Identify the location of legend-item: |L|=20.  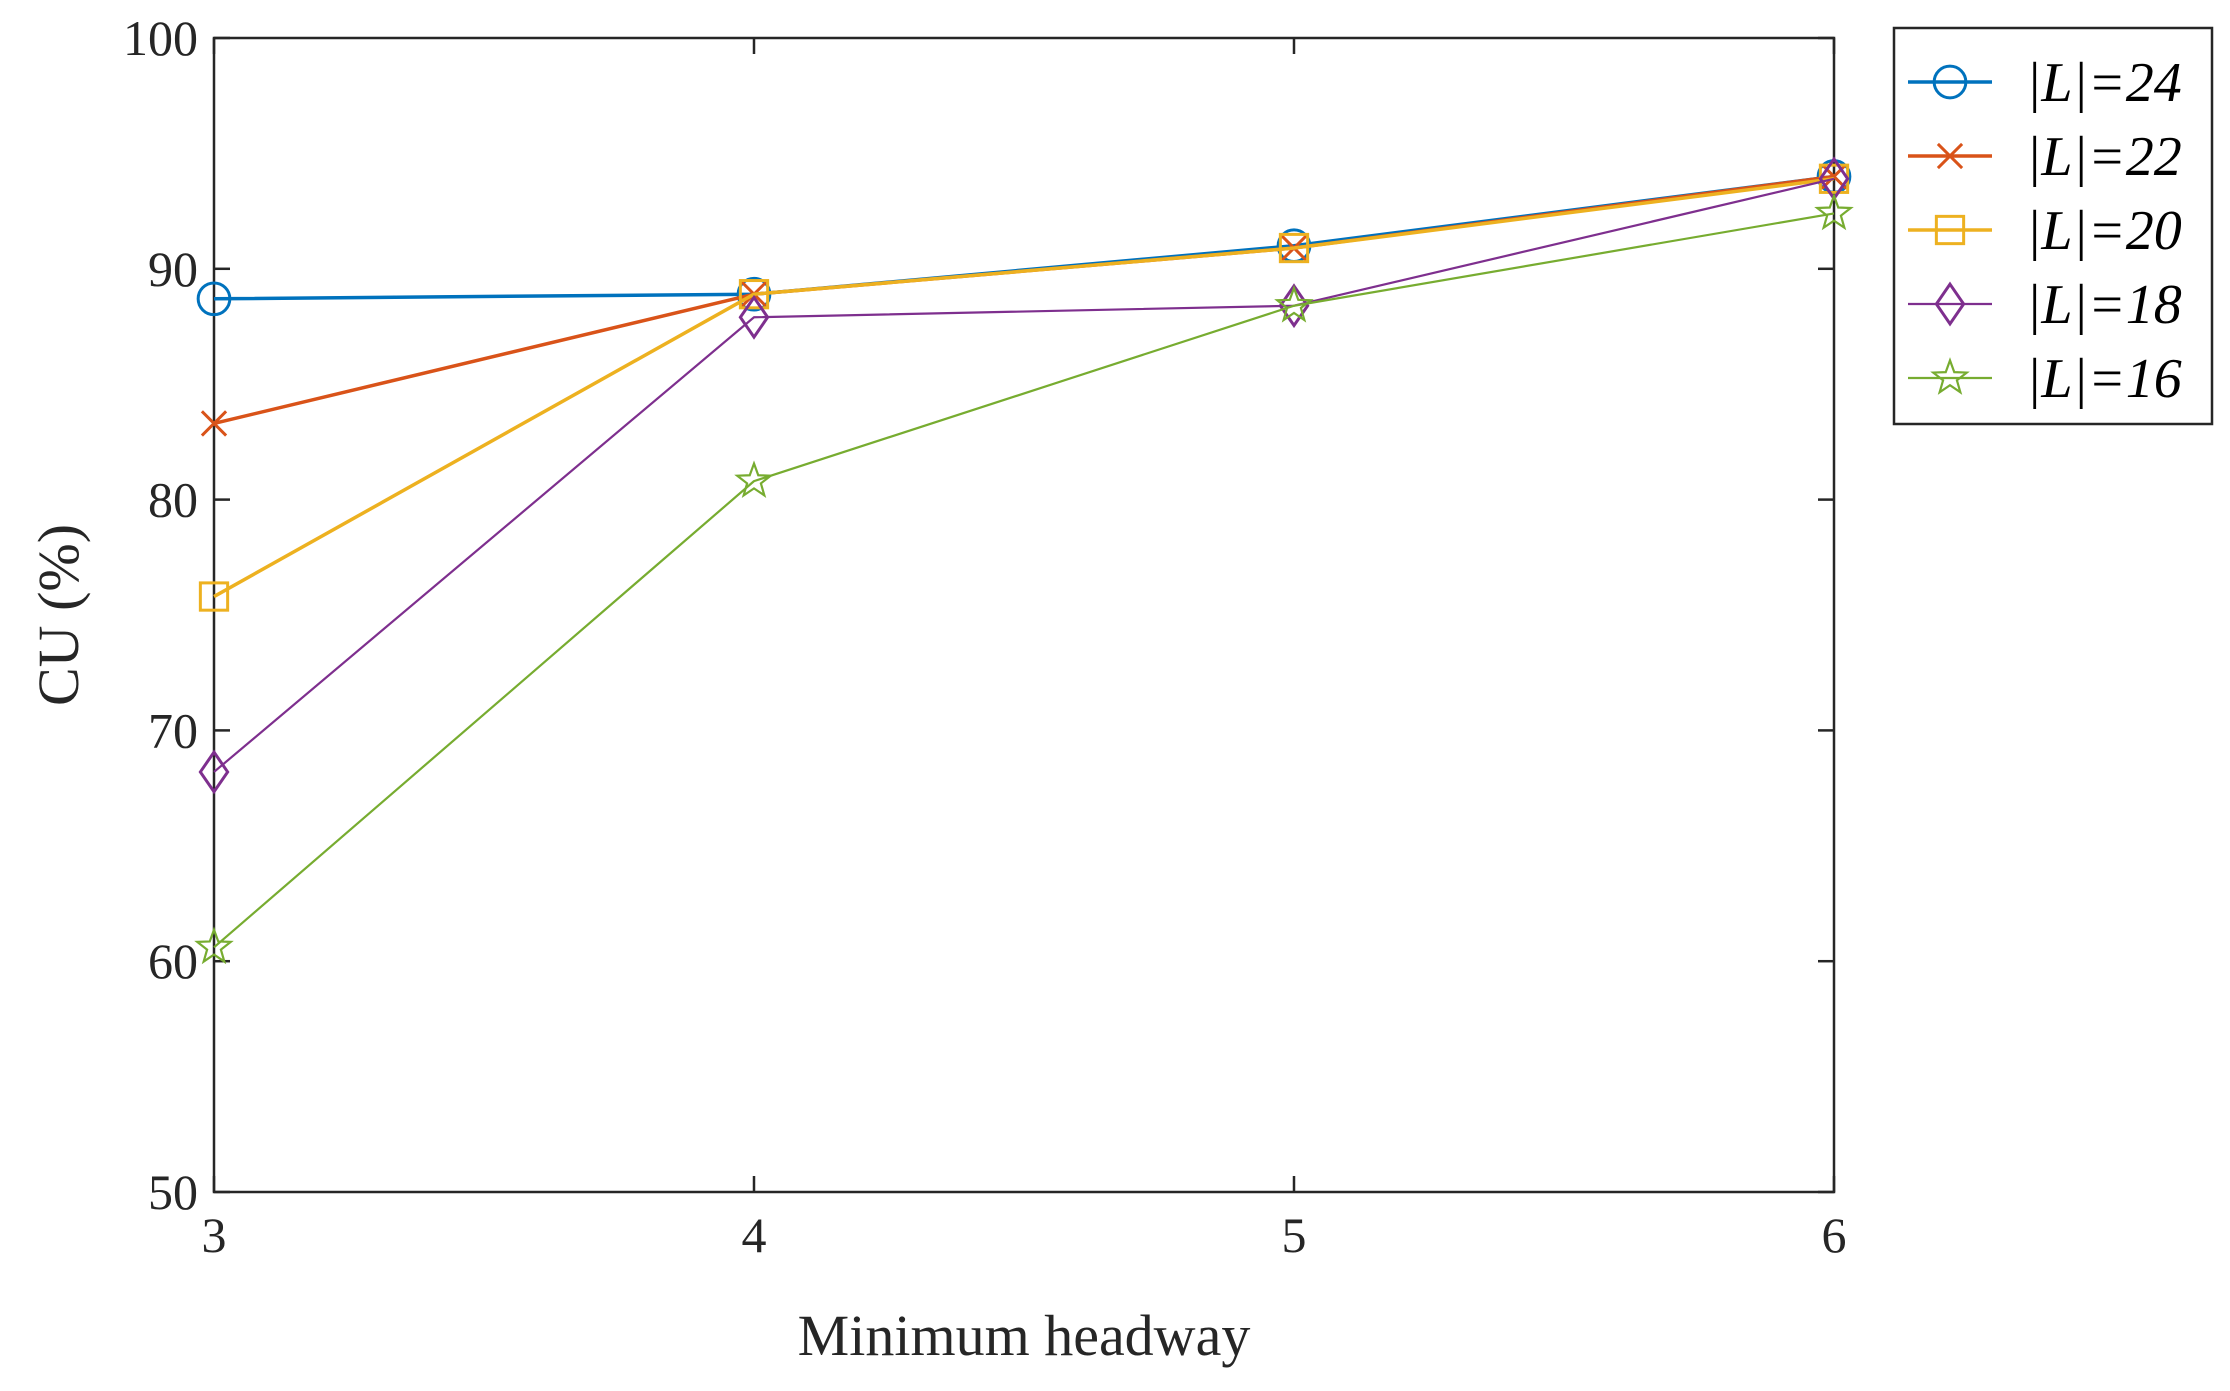
(2045, 231).